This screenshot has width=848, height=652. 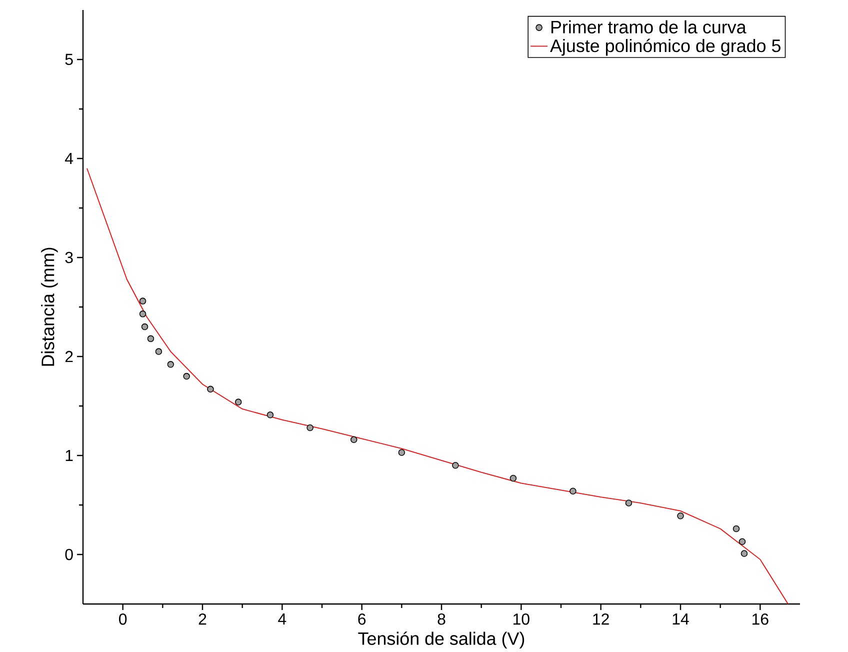 What do you see at coordinates (760, 619) in the screenshot?
I see `x-tick-label: 16` at bounding box center [760, 619].